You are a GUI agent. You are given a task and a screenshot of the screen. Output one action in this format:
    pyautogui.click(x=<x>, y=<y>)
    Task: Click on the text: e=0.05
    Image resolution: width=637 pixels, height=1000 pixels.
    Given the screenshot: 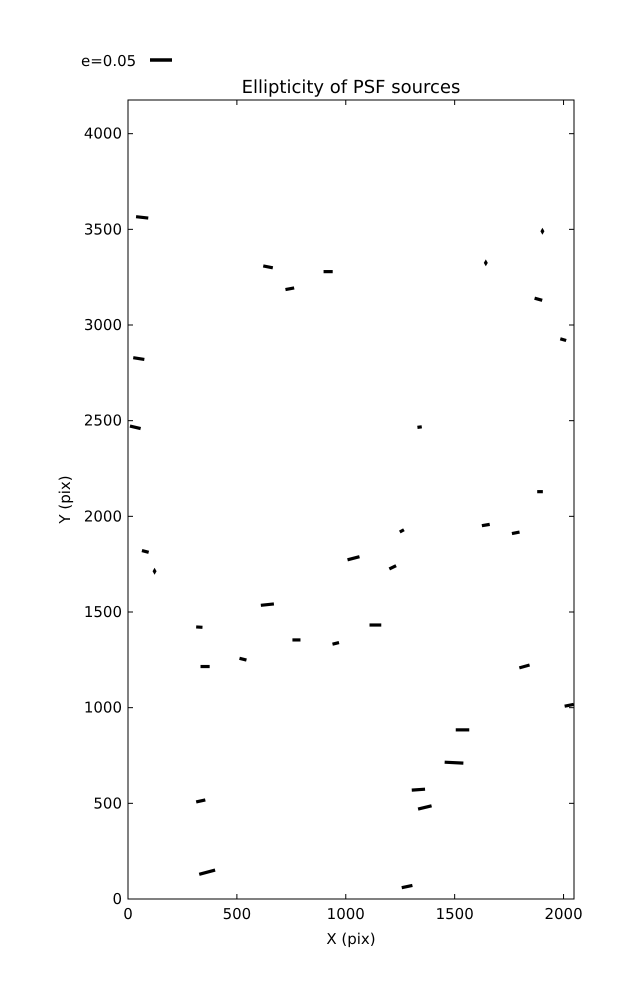 What is the action you would take?
    pyautogui.click(x=108, y=61)
    